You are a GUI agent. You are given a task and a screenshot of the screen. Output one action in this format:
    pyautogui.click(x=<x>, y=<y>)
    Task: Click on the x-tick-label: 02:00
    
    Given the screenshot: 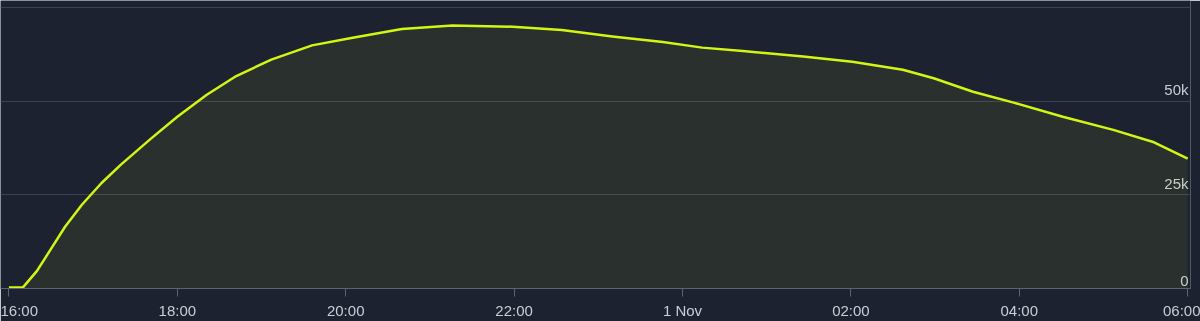 What is the action you would take?
    pyautogui.click(x=851, y=310)
    